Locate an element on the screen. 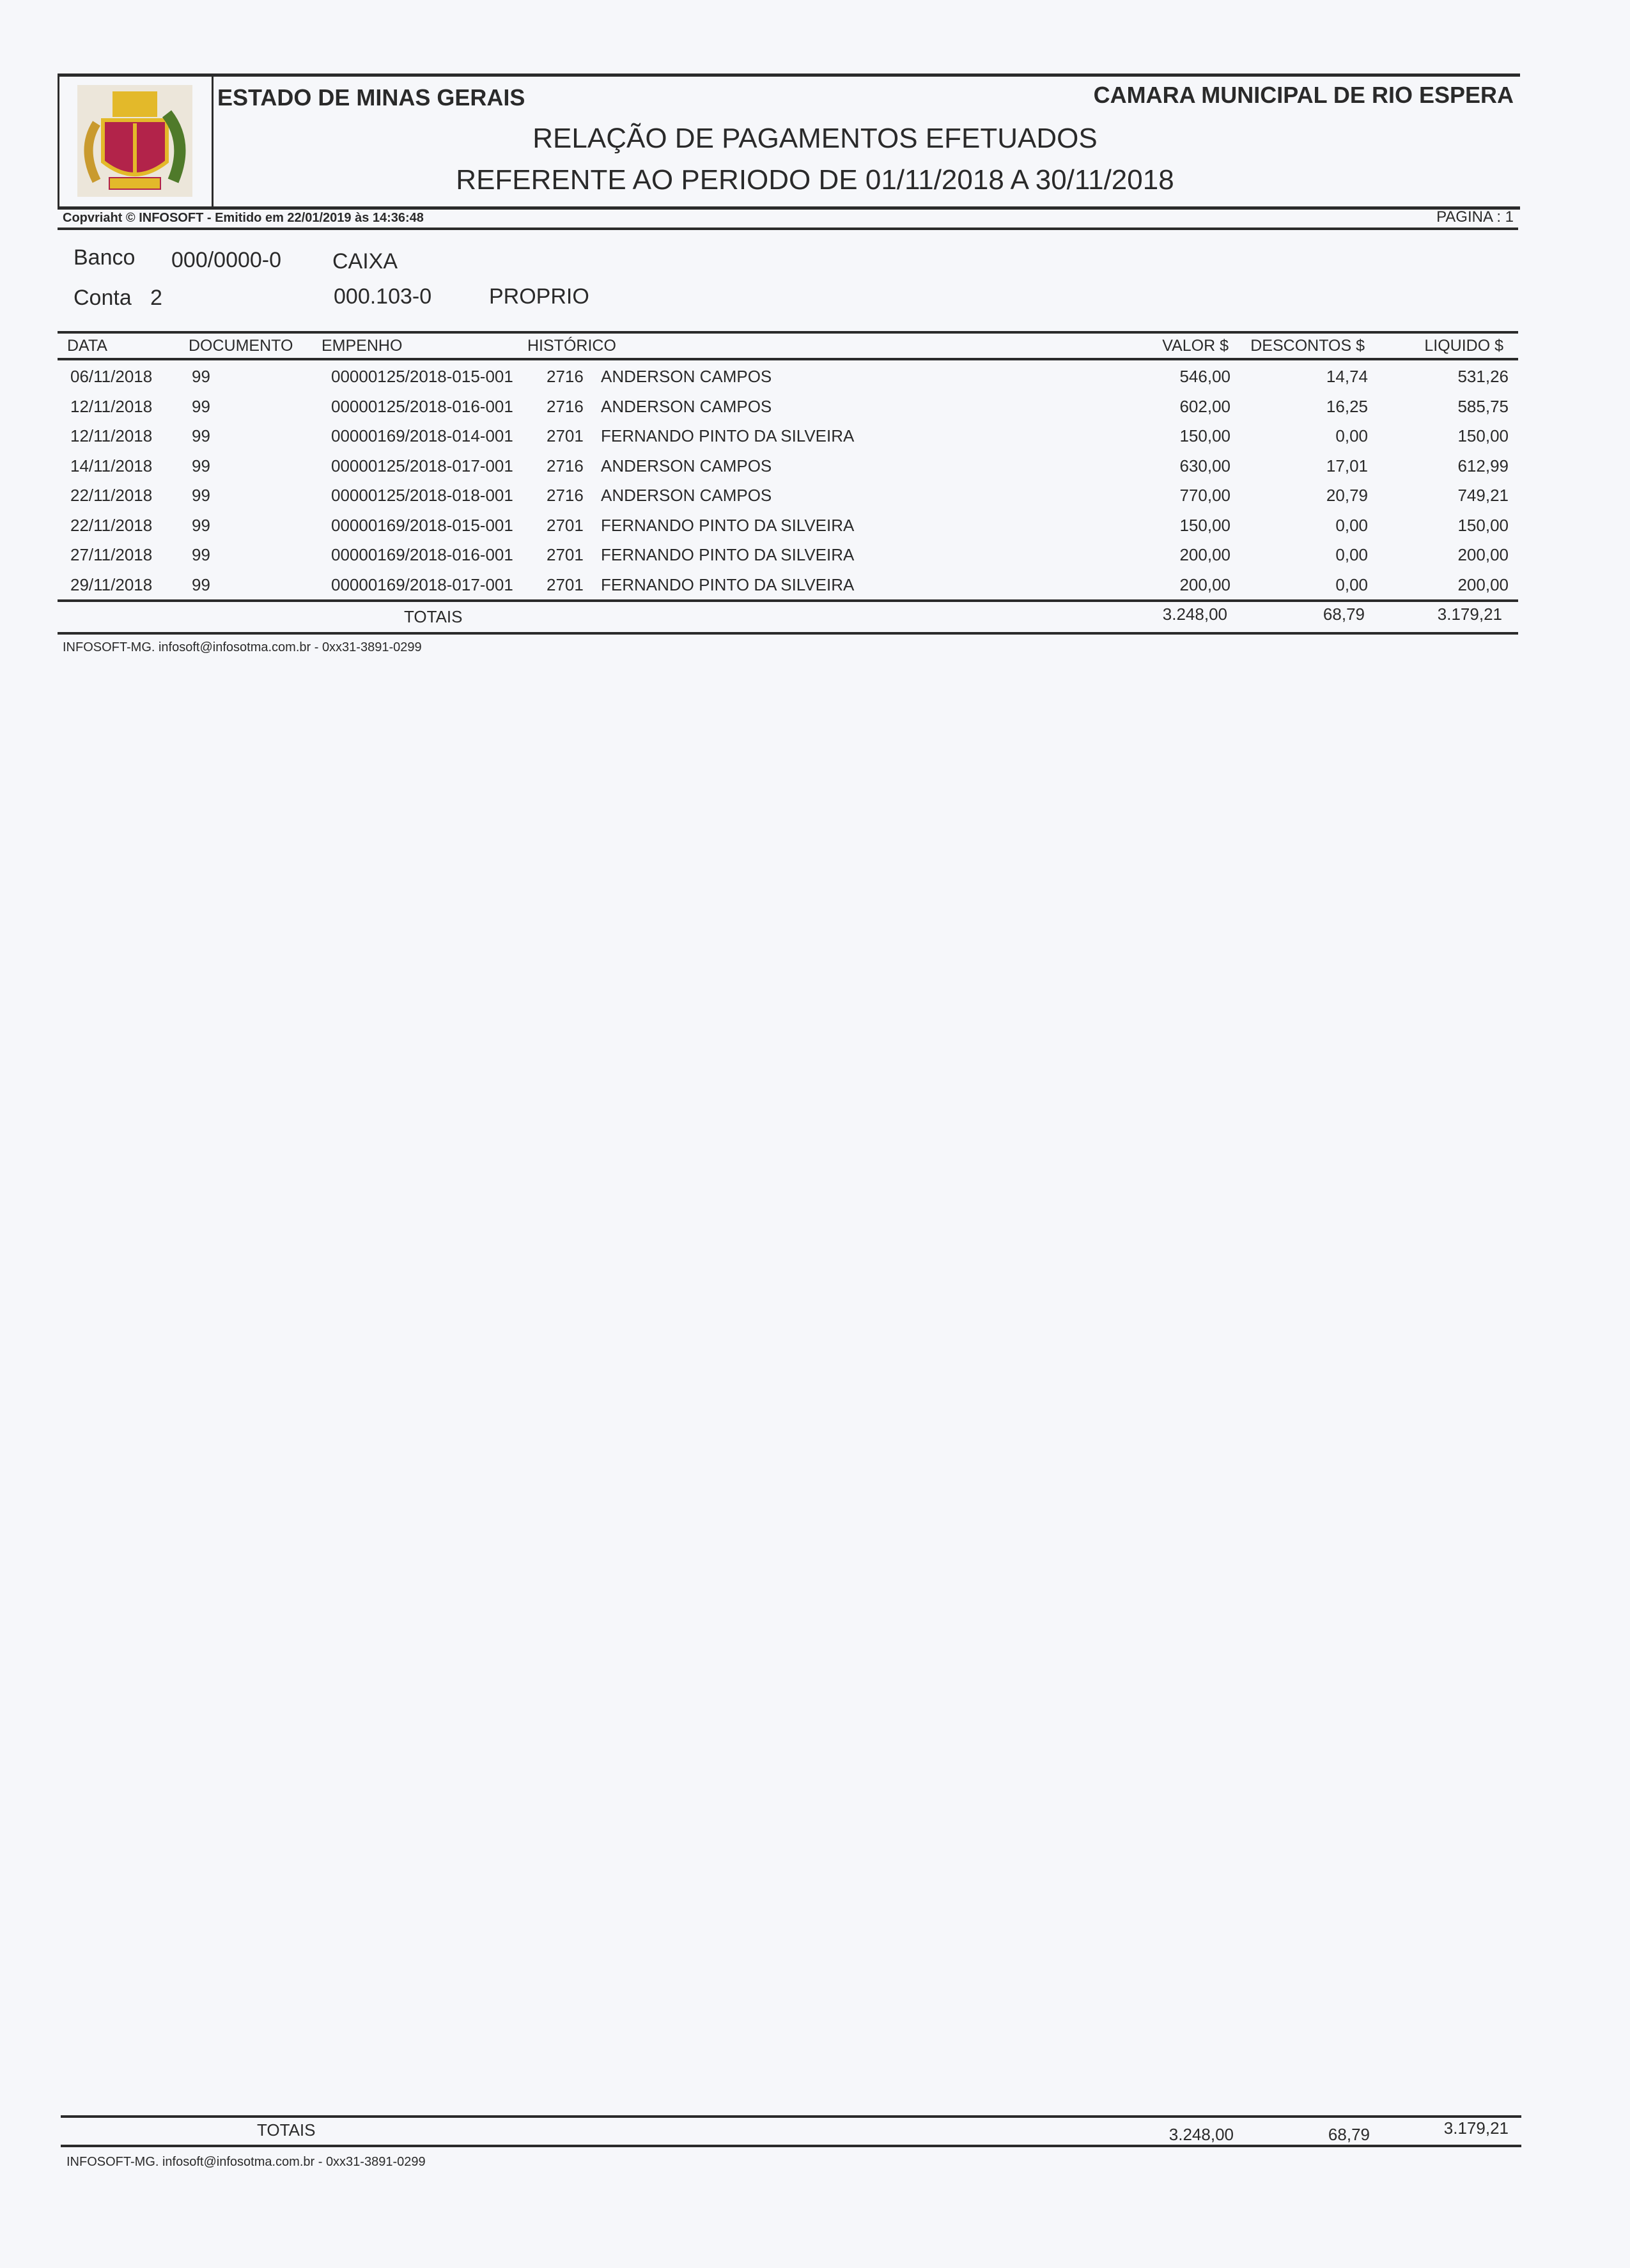 This screenshot has width=1630, height=2268. cell-data: 27/11/2018 is located at coordinates (111, 555).